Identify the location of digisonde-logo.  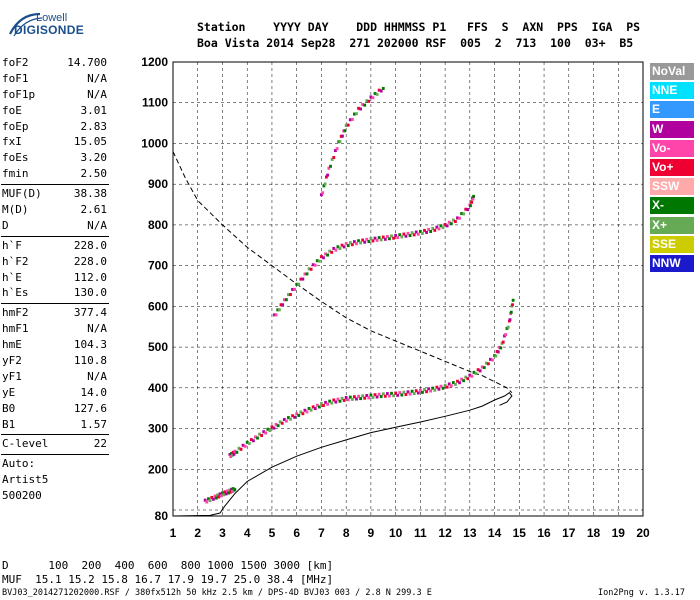
(36, 25).